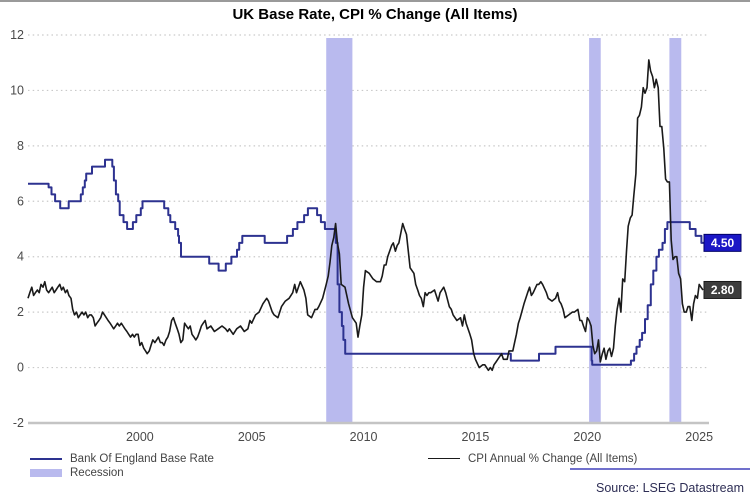 The image size is (750, 500). Describe the element at coordinates (476, 437) in the screenshot. I see `svg-text: 2015` at that location.